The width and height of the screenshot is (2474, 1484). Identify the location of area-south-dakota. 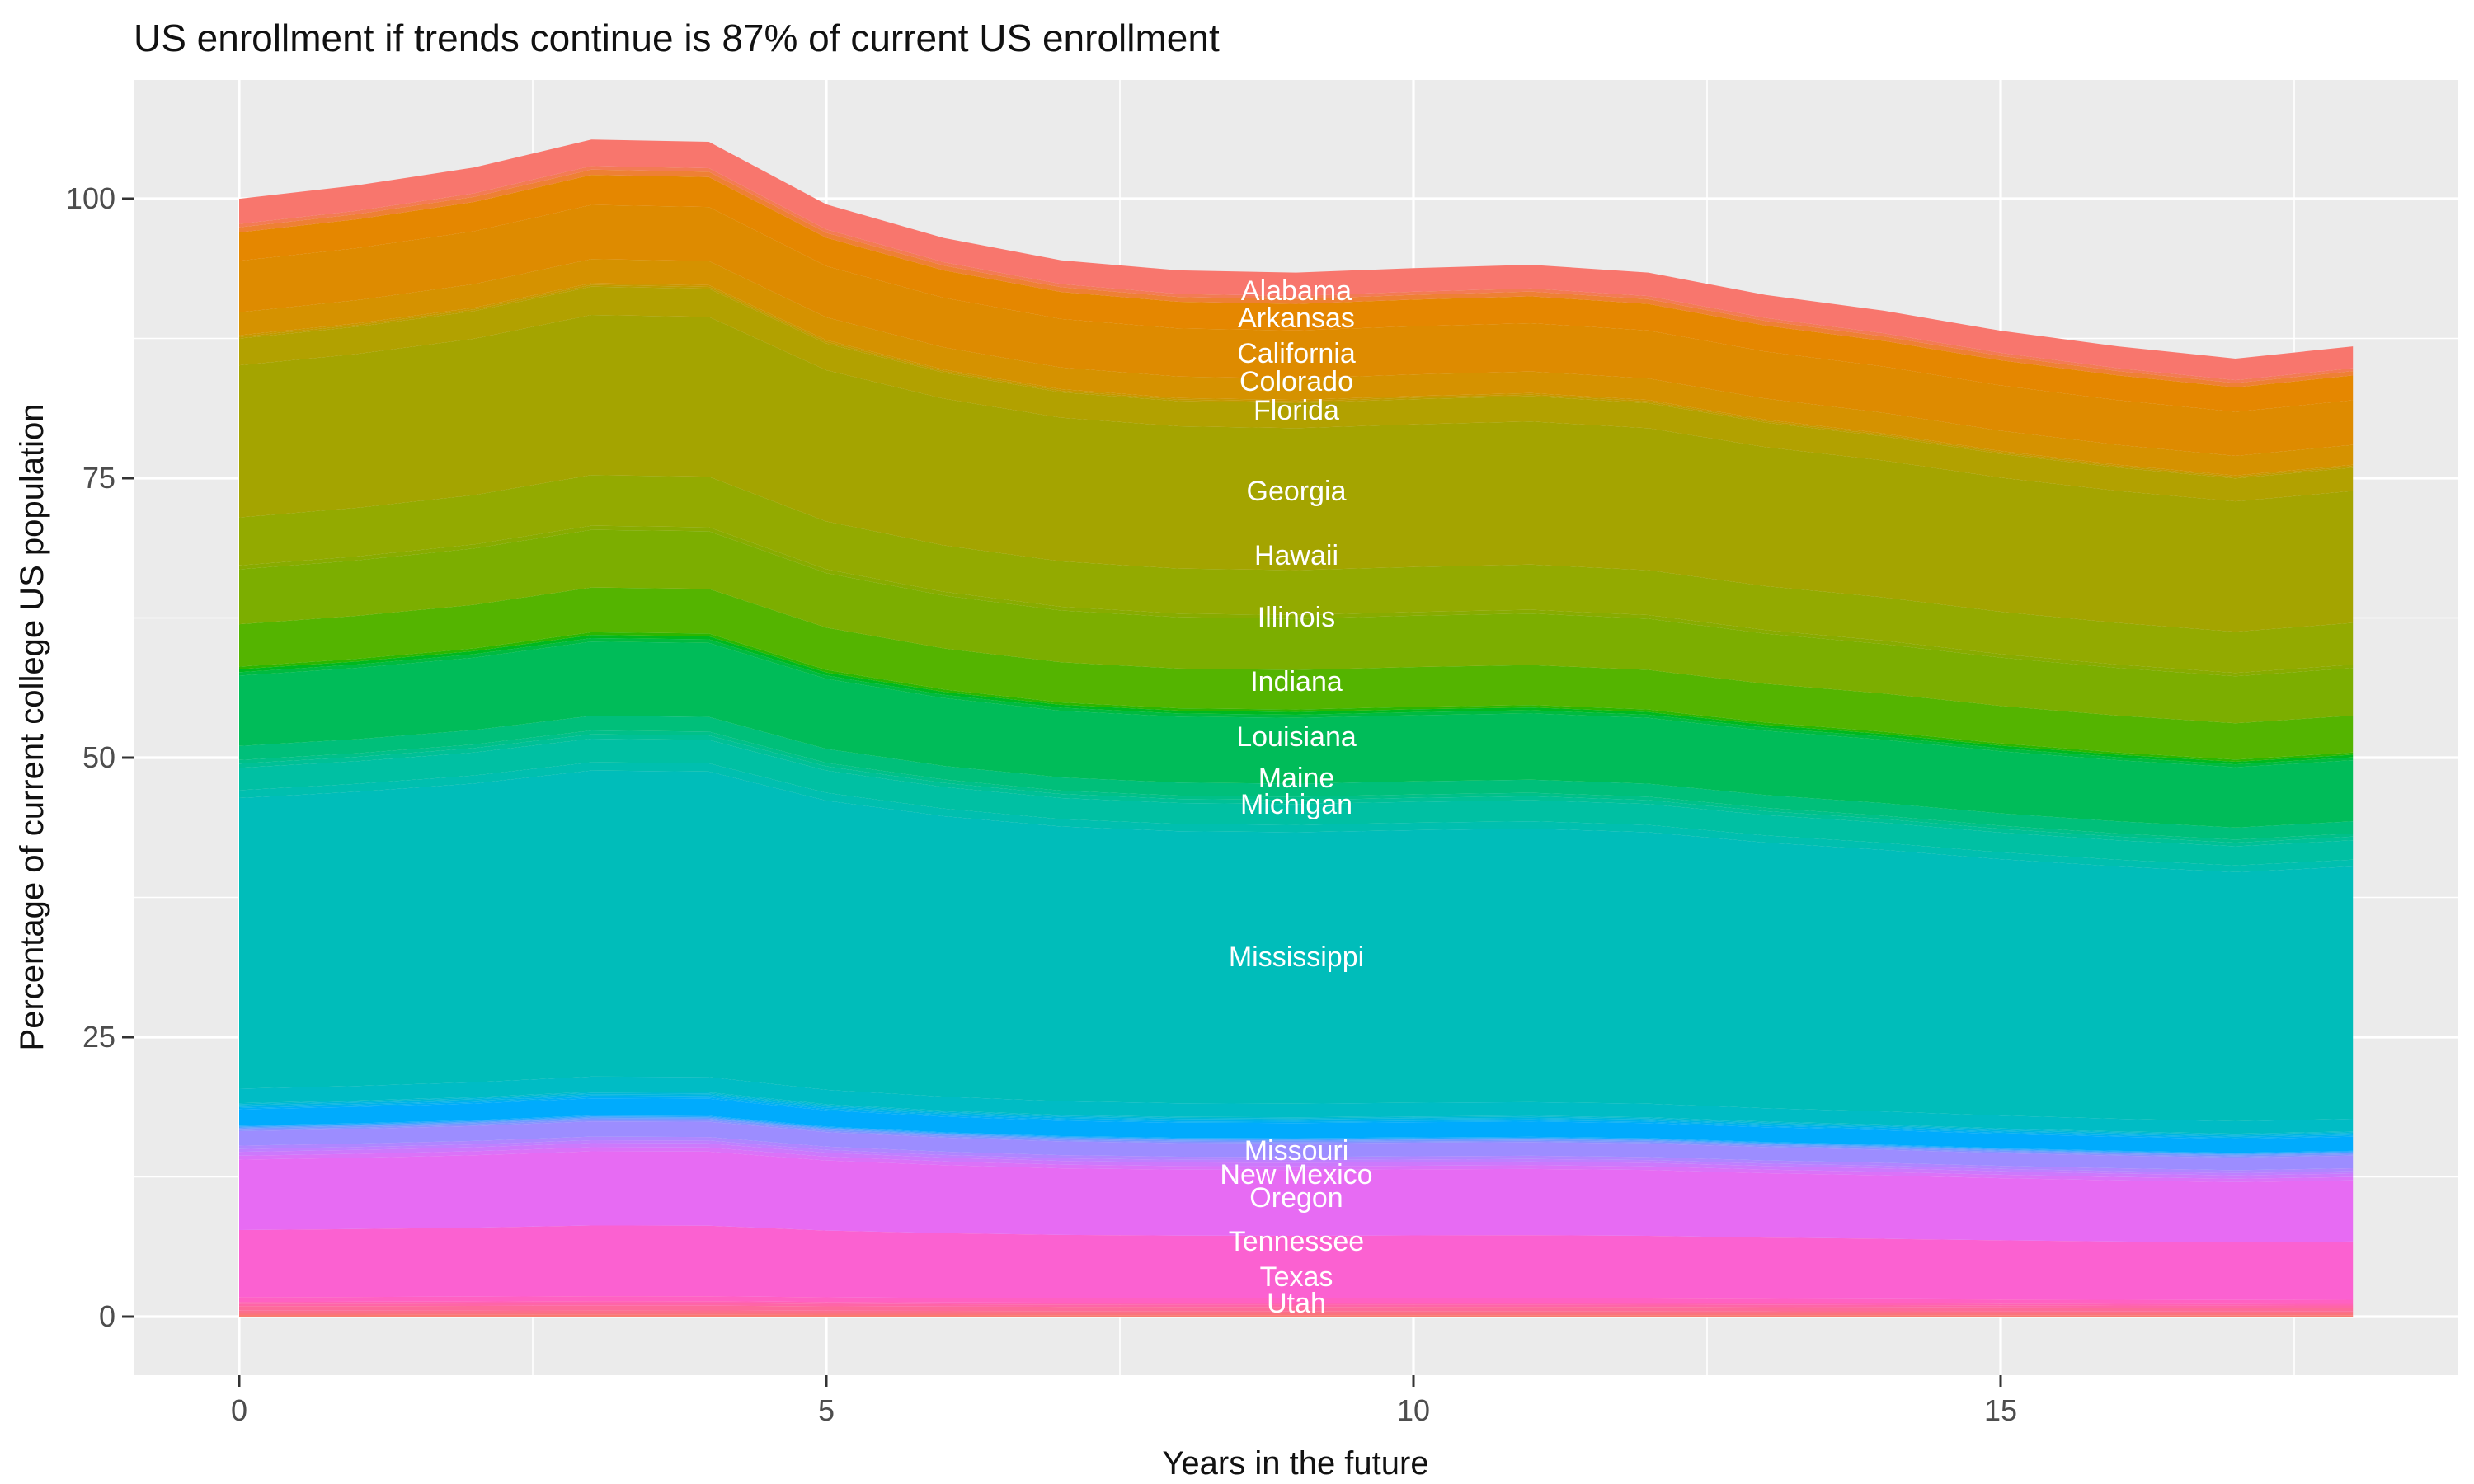
(1296, 1164).